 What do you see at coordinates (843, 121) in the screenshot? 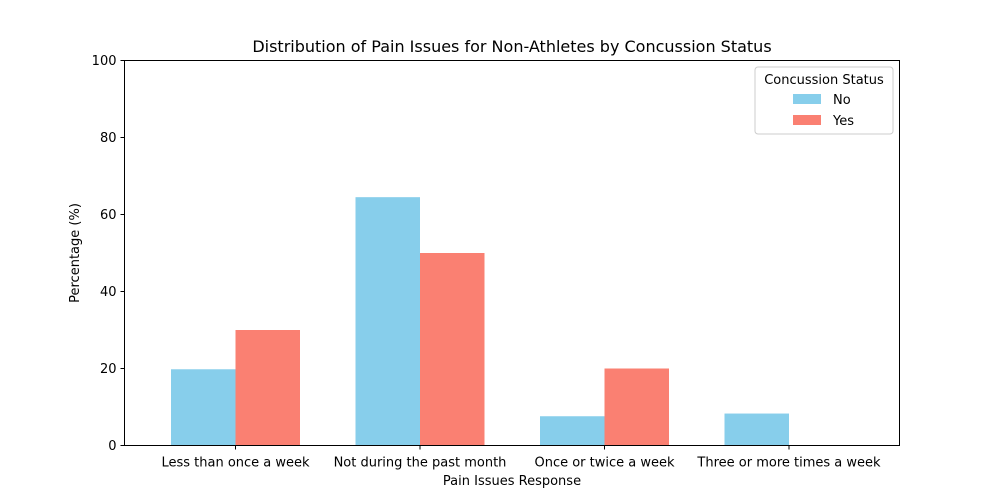
I see `legend-label-yes: Yes` at bounding box center [843, 121].